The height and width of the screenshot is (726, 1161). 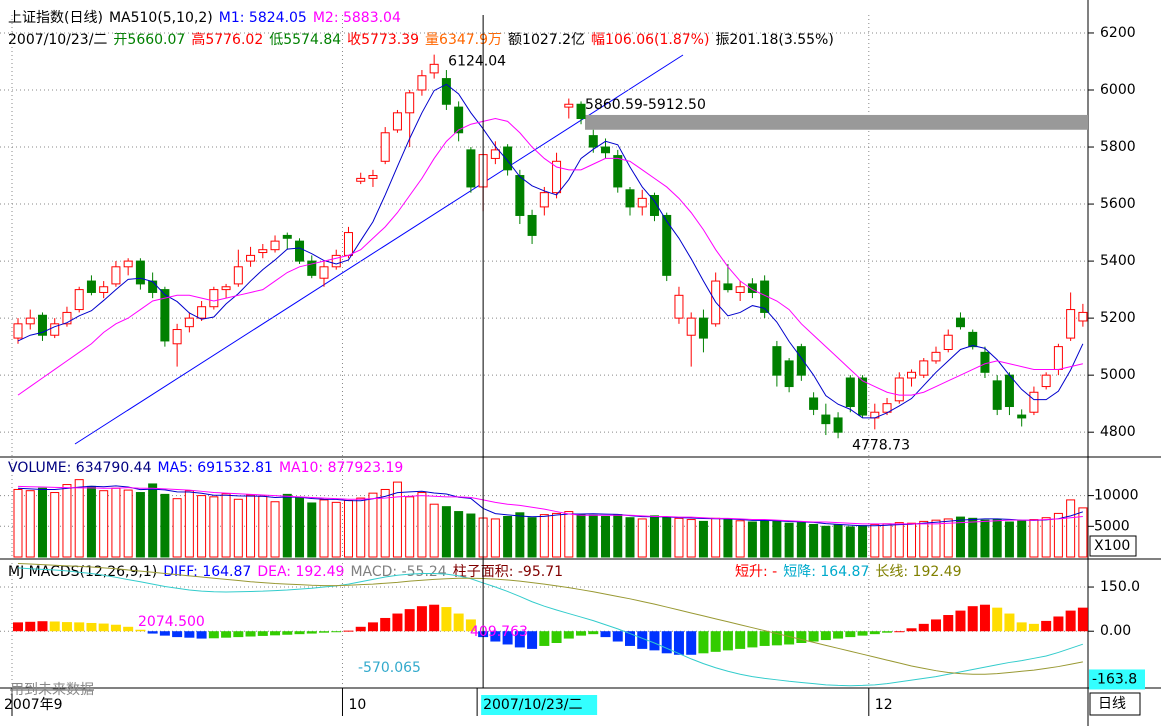 I want to click on header-item: 上证指数(日线), so click(x=55, y=18).